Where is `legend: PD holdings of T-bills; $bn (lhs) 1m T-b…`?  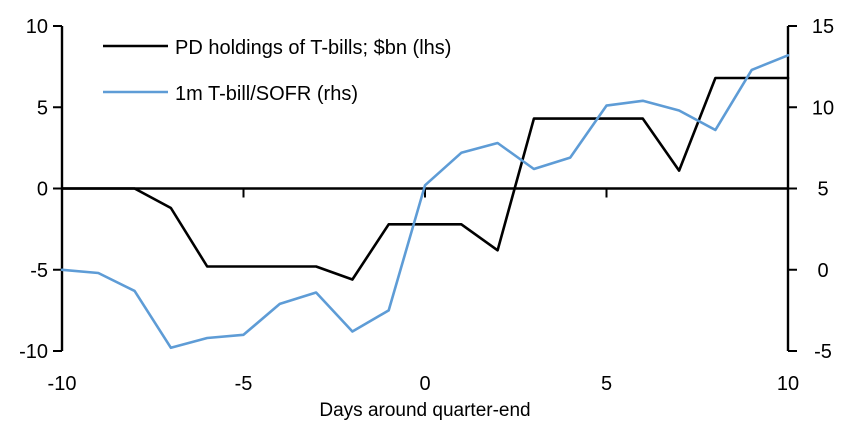 legend: PD holdings of T-bills; $bn (lhs) 1m T-b… is located at coordinates (277, 71).